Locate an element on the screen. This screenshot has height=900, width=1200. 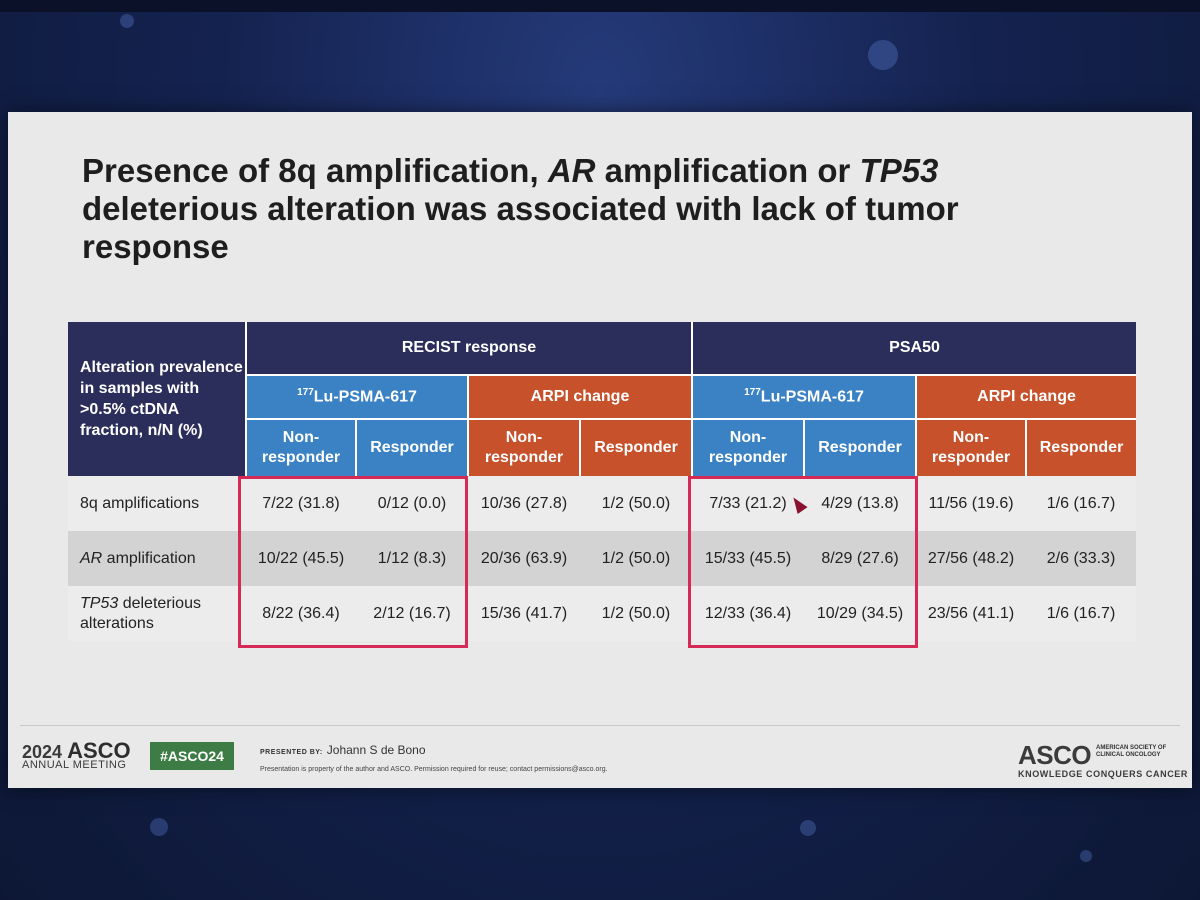
table-cell: 27/56 (48.2) is located at coordinates (971, 558).